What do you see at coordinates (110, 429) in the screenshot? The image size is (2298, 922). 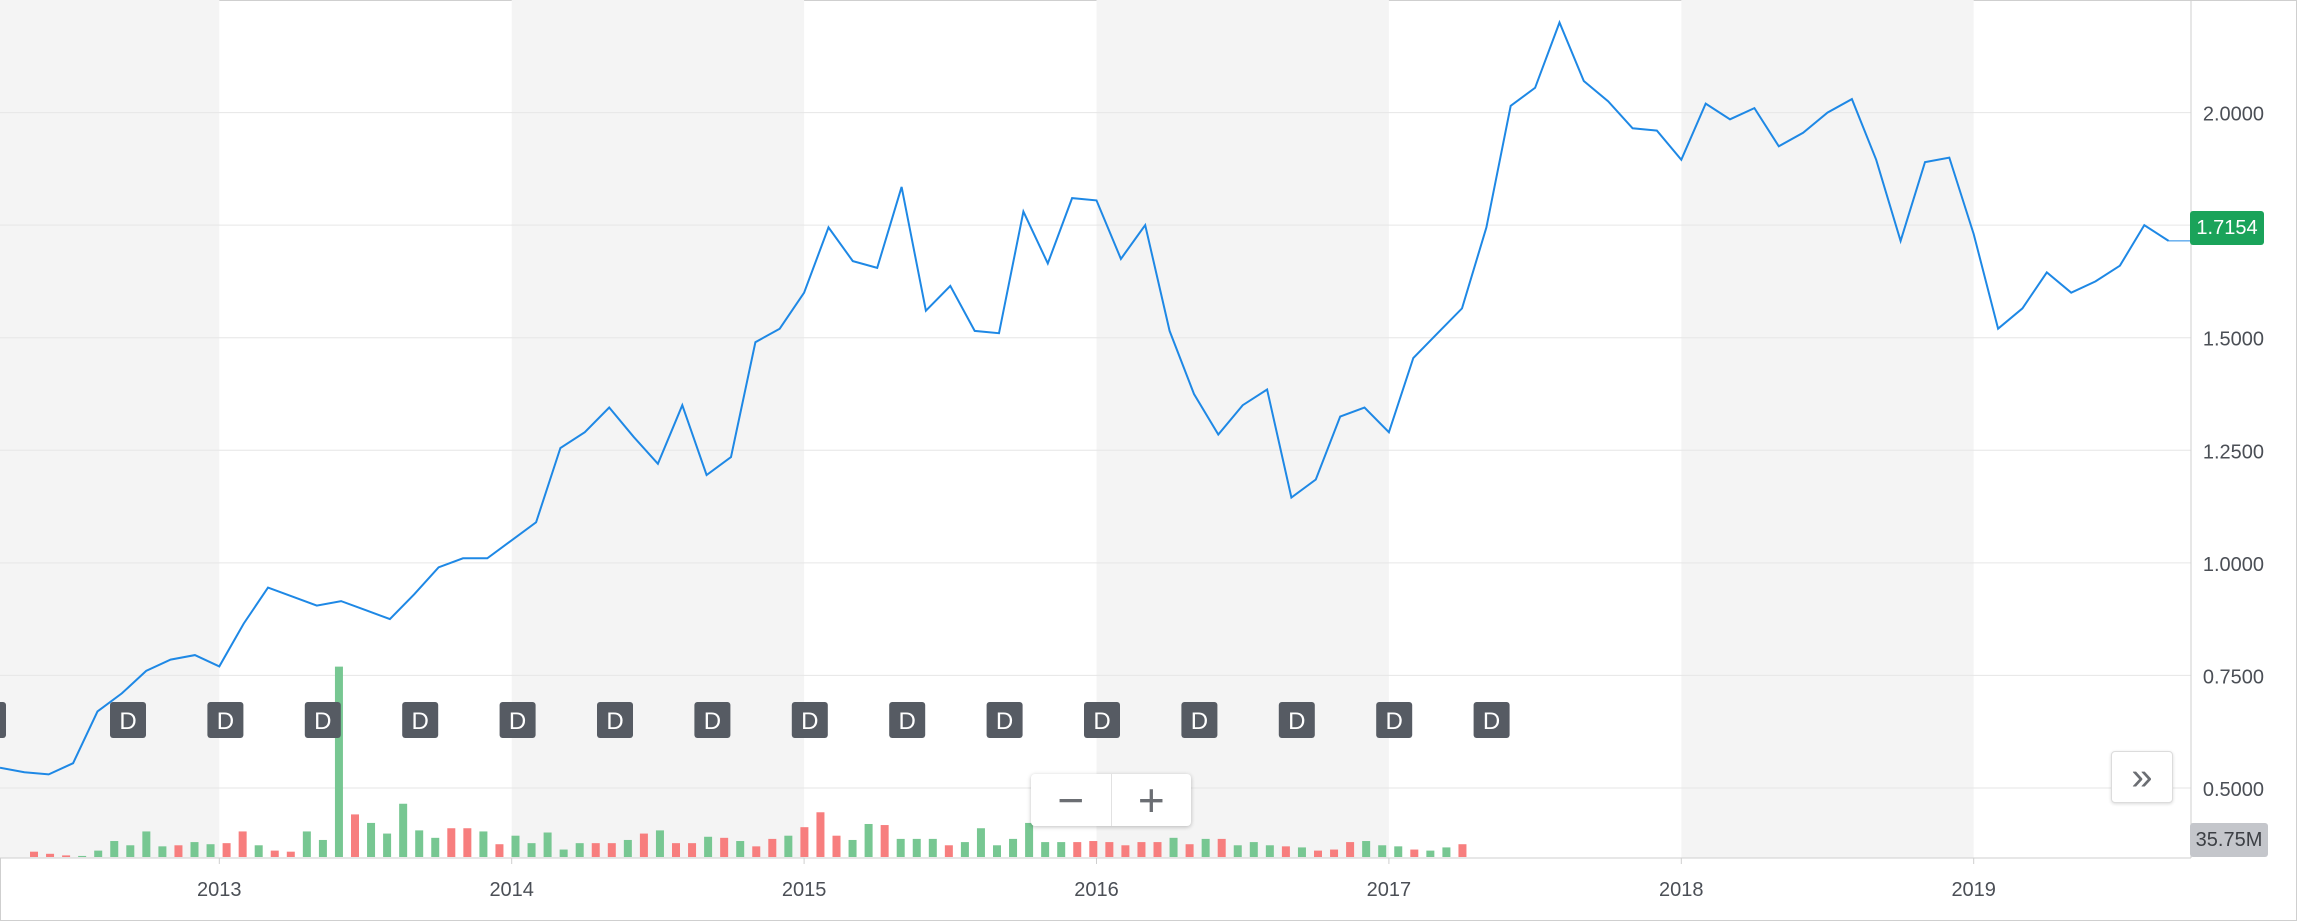 I see `year-band-2012` at bounding box center [110, 429].